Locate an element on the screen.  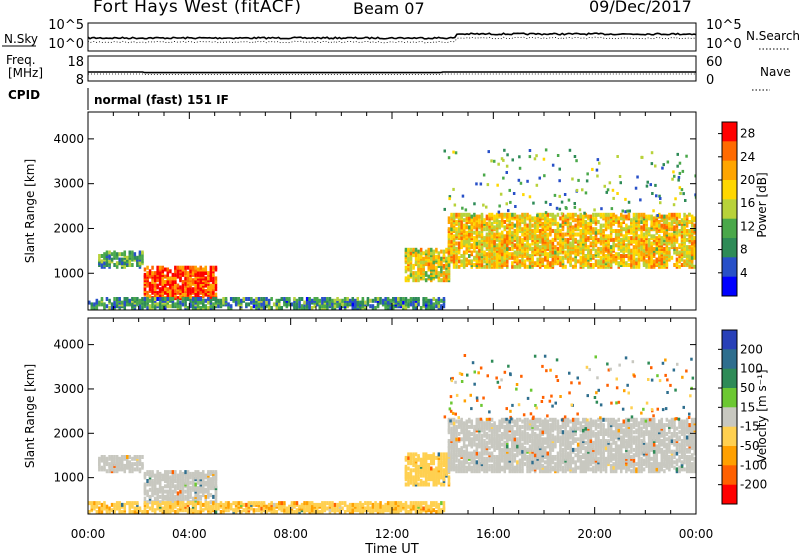
colorbar-frame is located at coordinates (729, 209).